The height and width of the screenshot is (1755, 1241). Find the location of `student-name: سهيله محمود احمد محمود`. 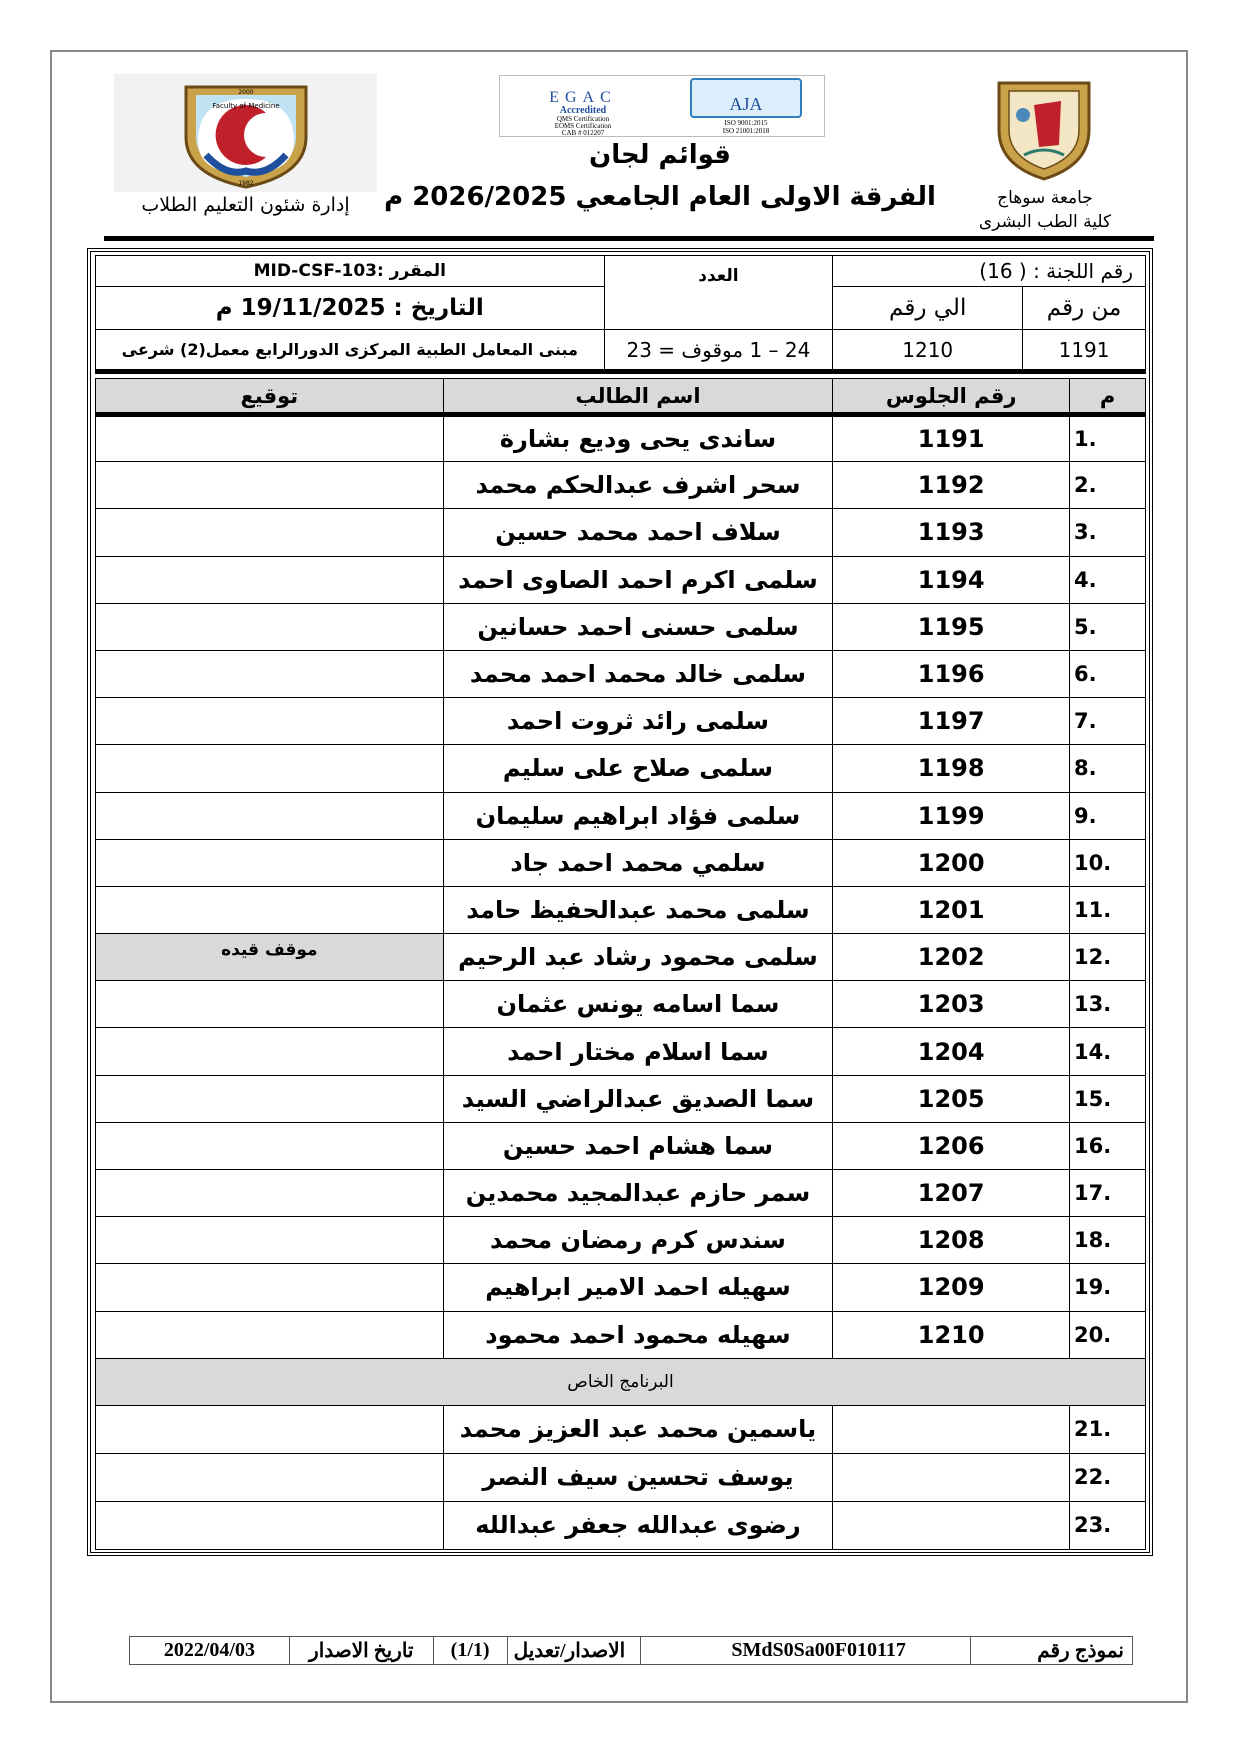

student-name: سهيله محمود احمد محمود is located at coordinates (638, 1334).